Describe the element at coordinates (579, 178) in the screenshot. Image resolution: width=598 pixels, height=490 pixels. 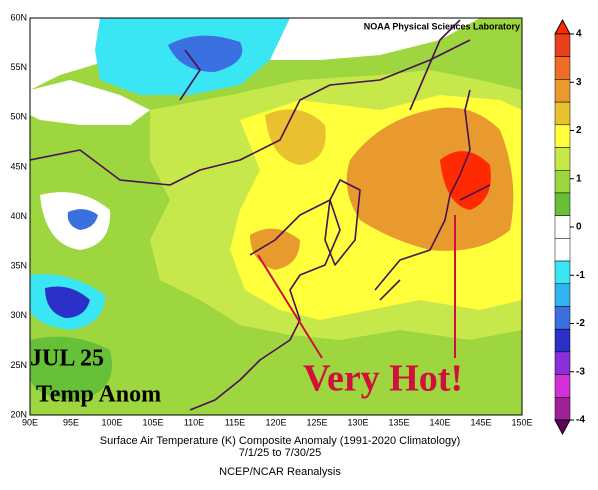
I see `colorbar-label: 1` at that location.